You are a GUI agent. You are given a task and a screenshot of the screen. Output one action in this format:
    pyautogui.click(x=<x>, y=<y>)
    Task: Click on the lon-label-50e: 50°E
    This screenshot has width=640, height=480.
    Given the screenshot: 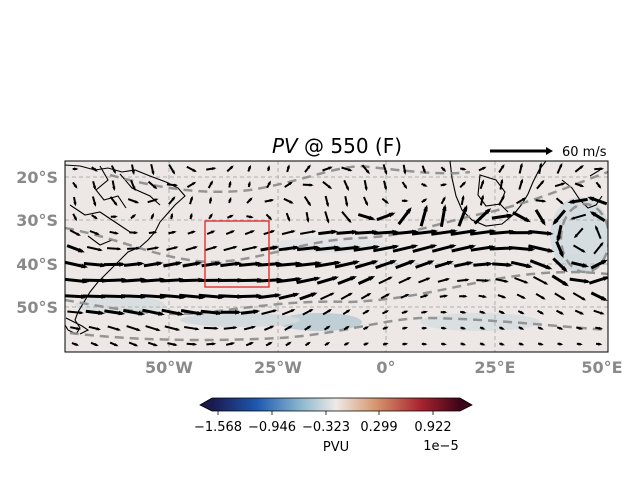 What is the action you would take?
    pyautogui.click(x=601, y=367)
    